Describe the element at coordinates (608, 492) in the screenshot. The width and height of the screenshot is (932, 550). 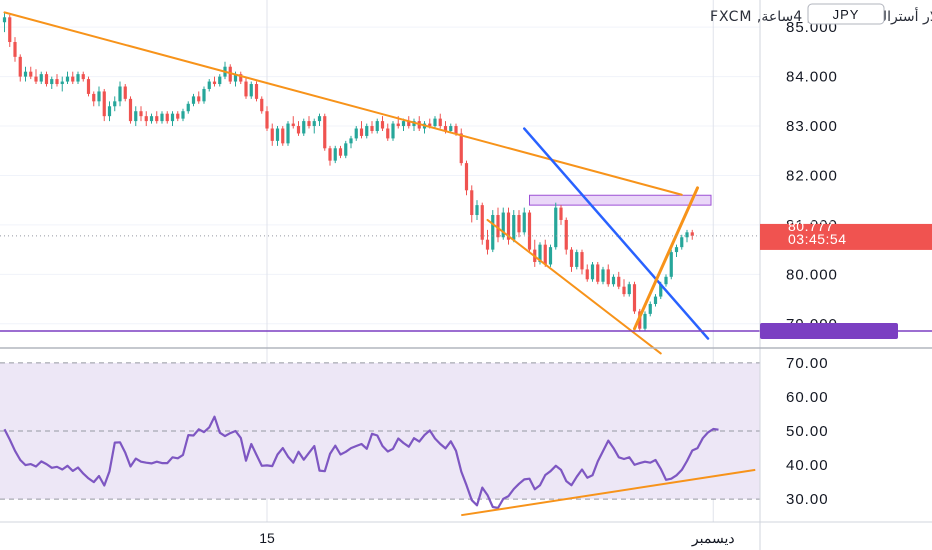
I see `rsi-trendline` at that location.